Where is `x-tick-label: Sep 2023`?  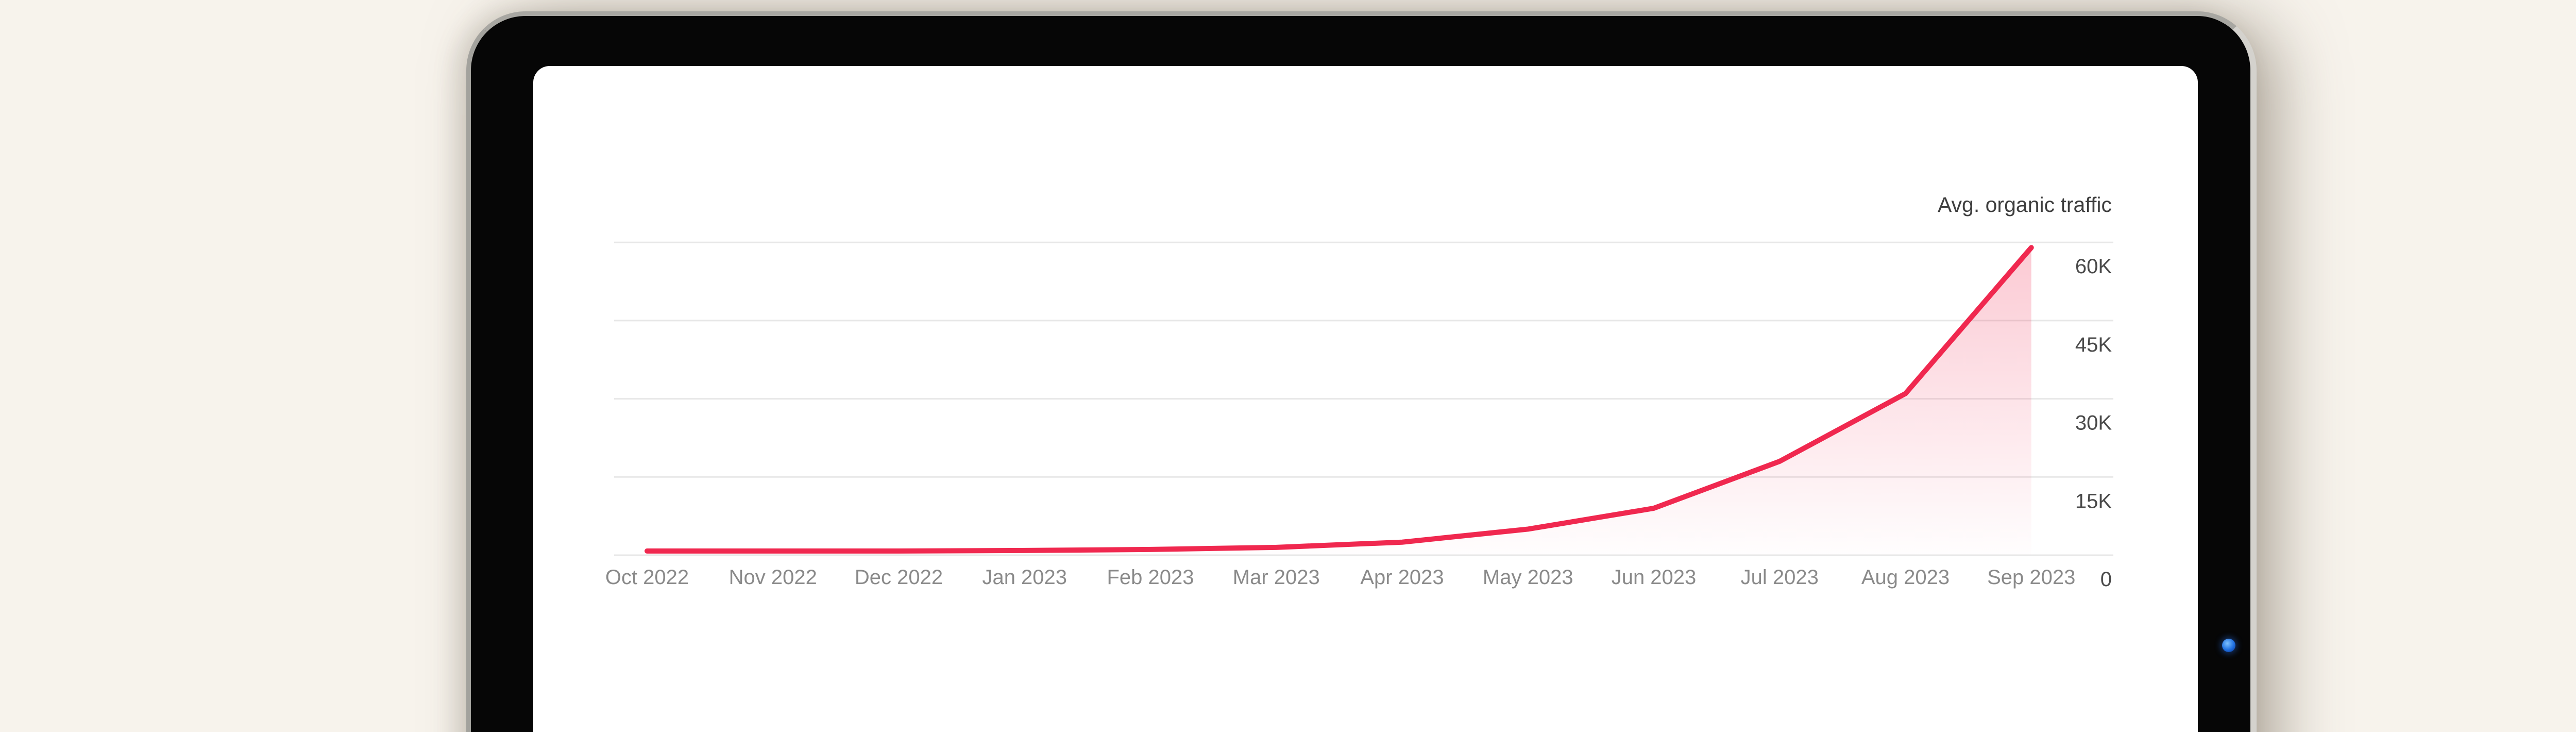
x-tick-label: Sep 2023 is located at coordinates (2031, 577).